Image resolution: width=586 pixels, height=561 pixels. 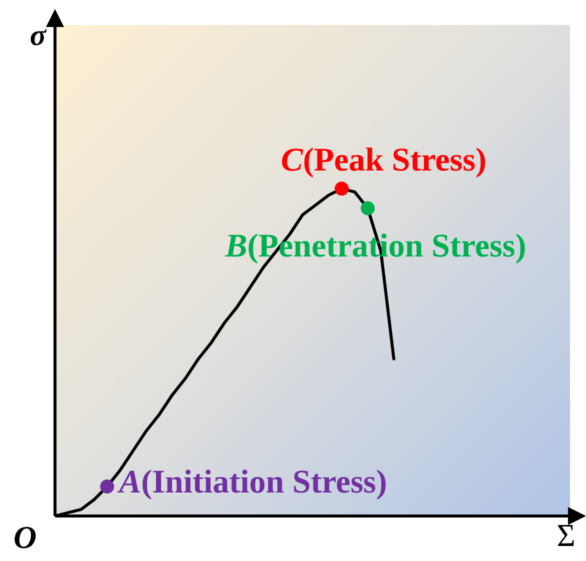 What do you see at coordinates (383, 160) in the screenshot?
I see `text: C(Peak Stress)` at bounding box center [383, 160].